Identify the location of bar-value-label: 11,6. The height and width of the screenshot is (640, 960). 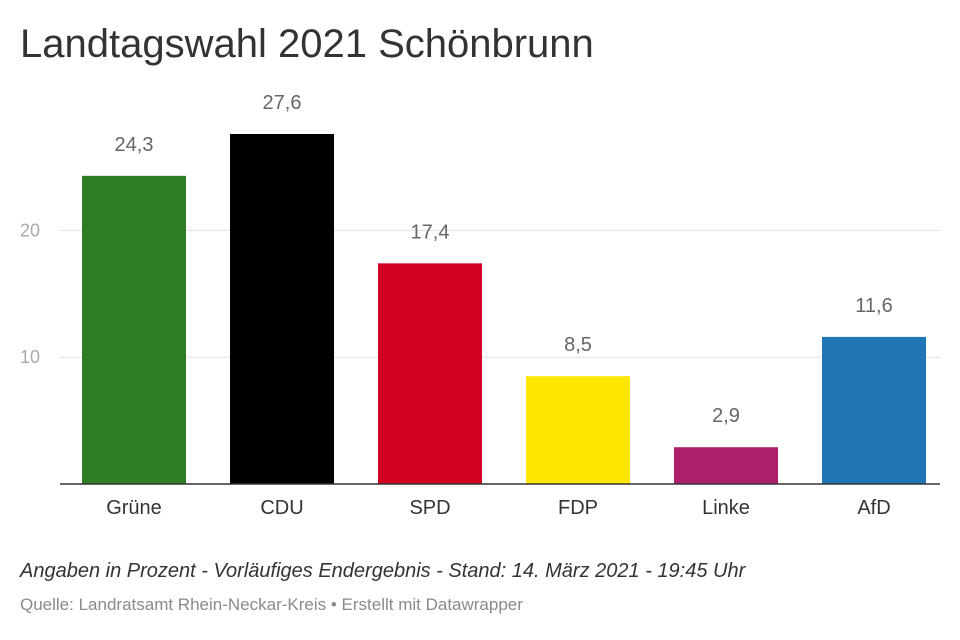
(873, 306).